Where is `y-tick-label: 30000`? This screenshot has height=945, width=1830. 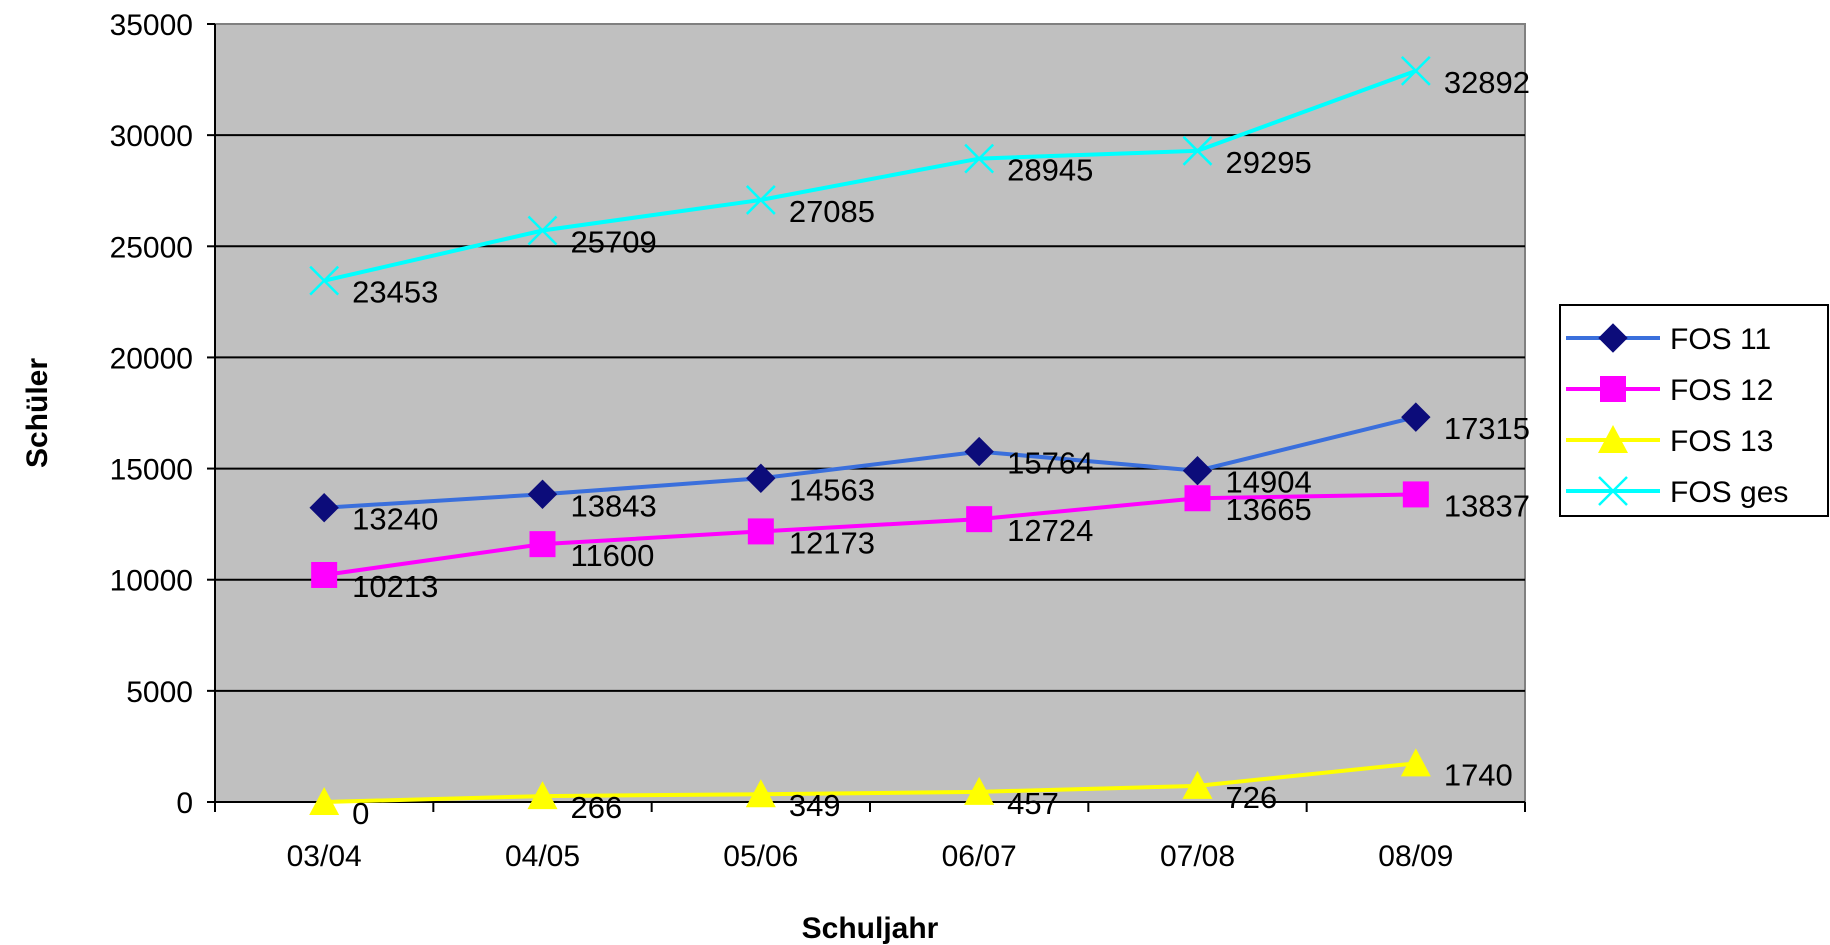 y-tick-label: 30000 is located at coordinates (151, 136).